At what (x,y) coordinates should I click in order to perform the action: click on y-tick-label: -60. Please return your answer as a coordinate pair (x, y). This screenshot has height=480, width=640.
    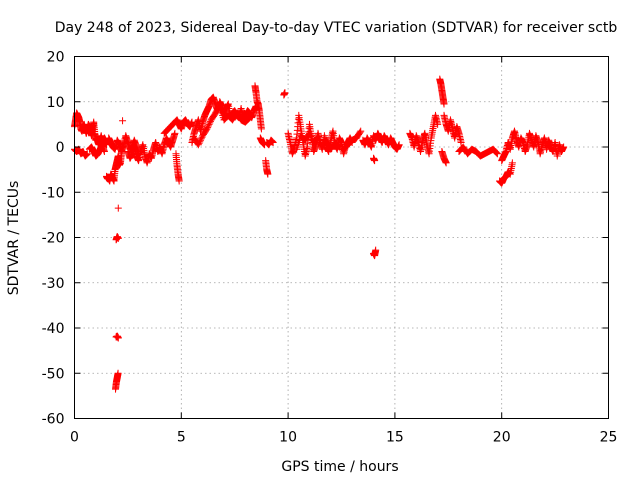
    Looking at the image, I should click on (53, 420).